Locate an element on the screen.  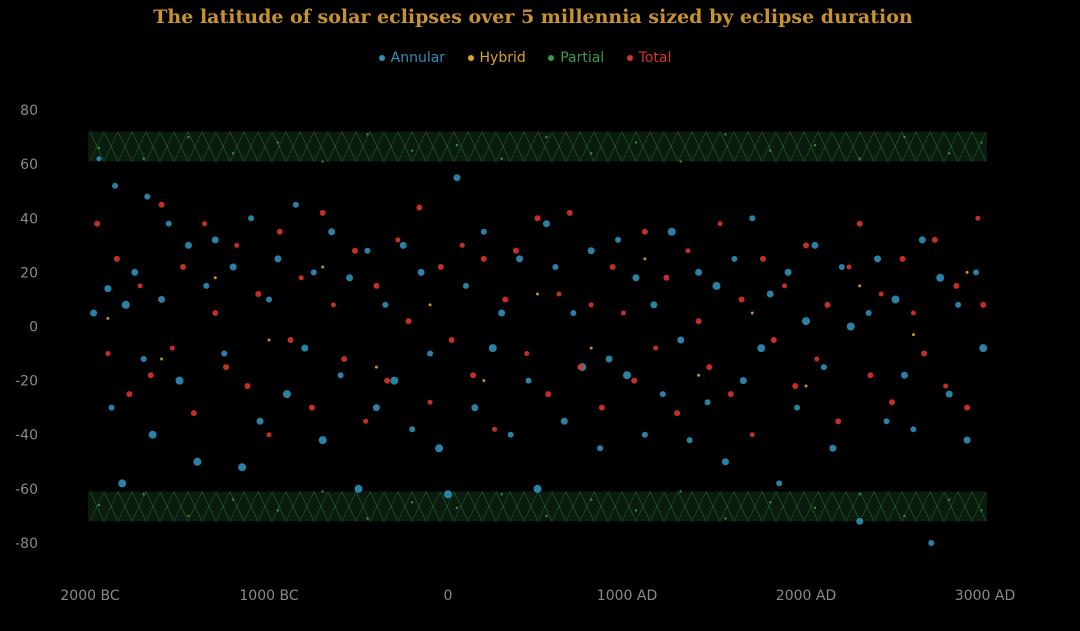
legend-item-annular: Annular is located at coordinates (411, 58).